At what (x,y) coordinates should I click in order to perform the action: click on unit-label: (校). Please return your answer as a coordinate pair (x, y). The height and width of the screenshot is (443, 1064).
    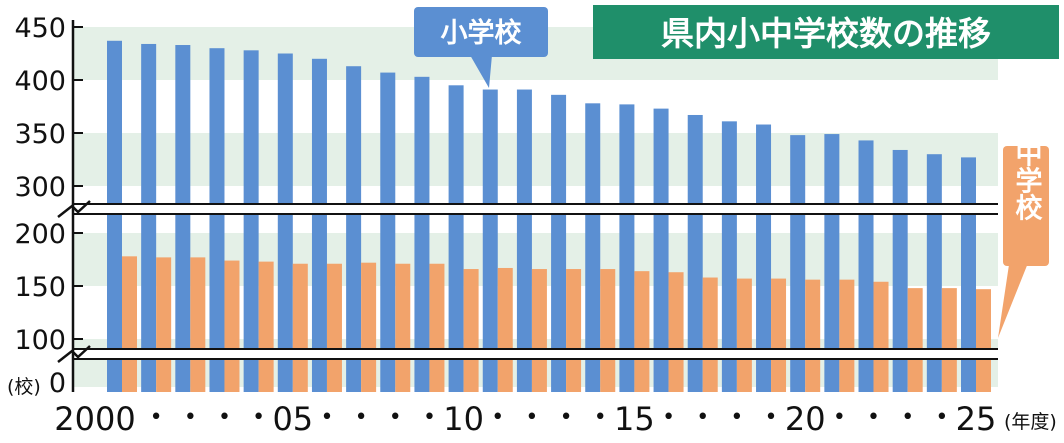
    Looking at the image, I should click on (24, 387).